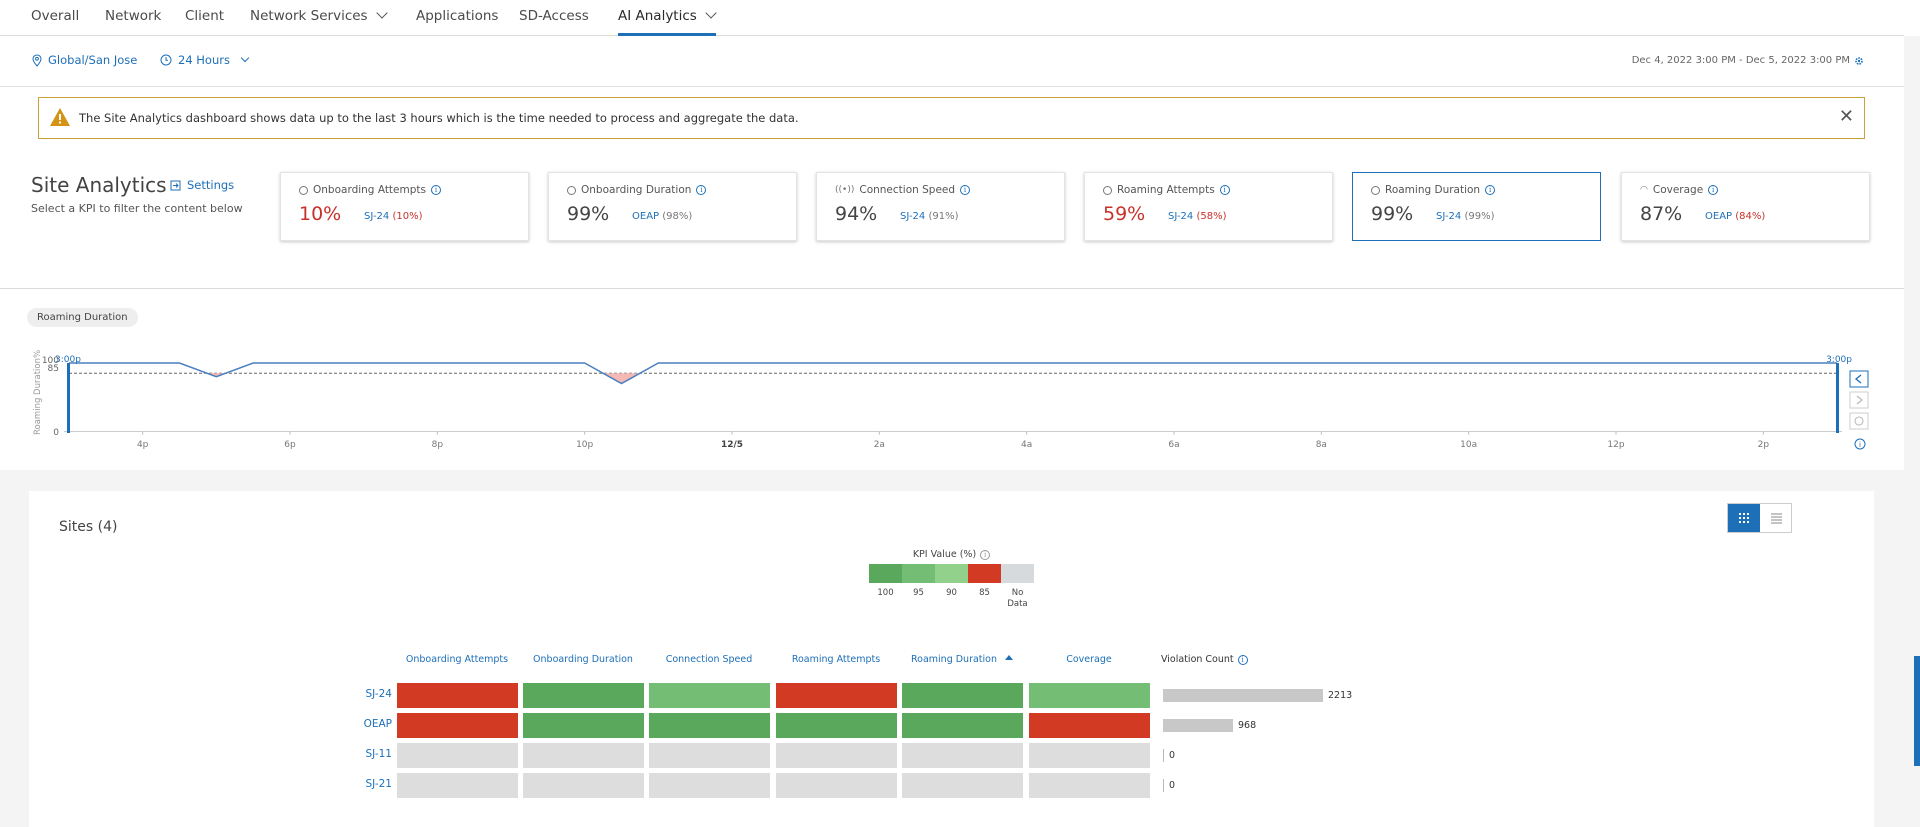 This screenshot has height=827, width=1920. What do you see at coordinates (672, 206) in the screenshot?
I see `kpi-card-onboarding-duration: Onboarding Duration i 99% OEAP (98%)` at bounding box center [672, 206].